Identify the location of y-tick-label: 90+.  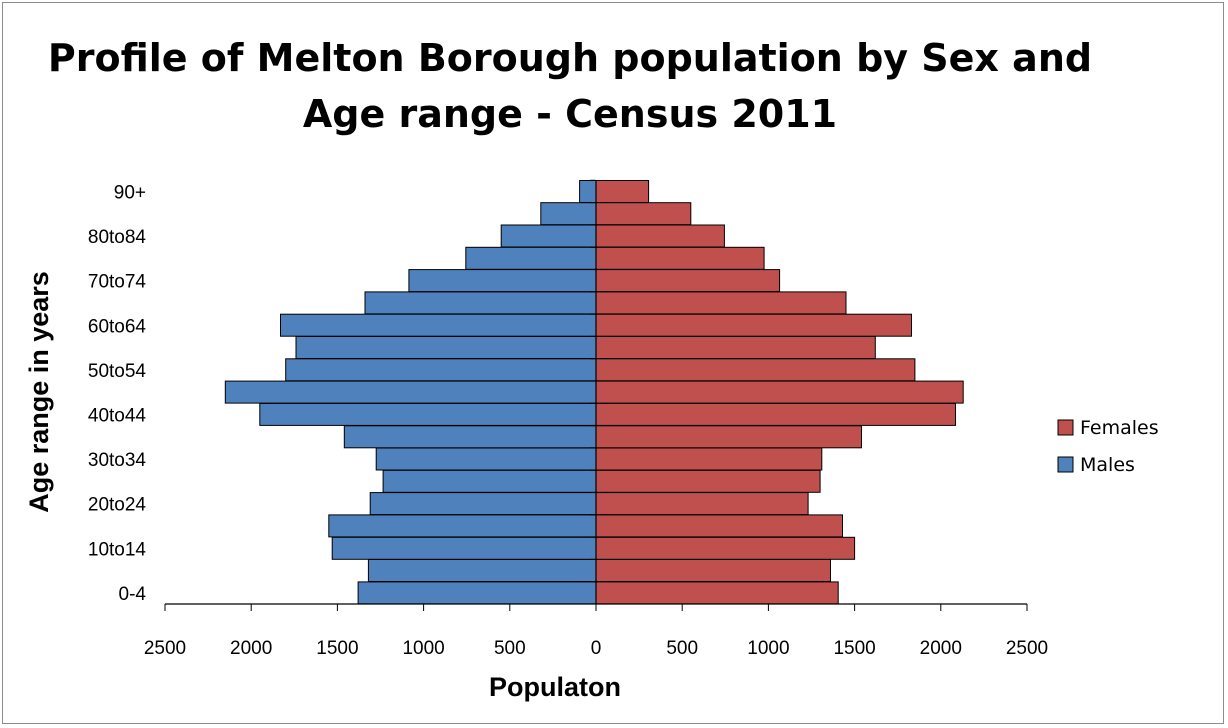
(130, 192).